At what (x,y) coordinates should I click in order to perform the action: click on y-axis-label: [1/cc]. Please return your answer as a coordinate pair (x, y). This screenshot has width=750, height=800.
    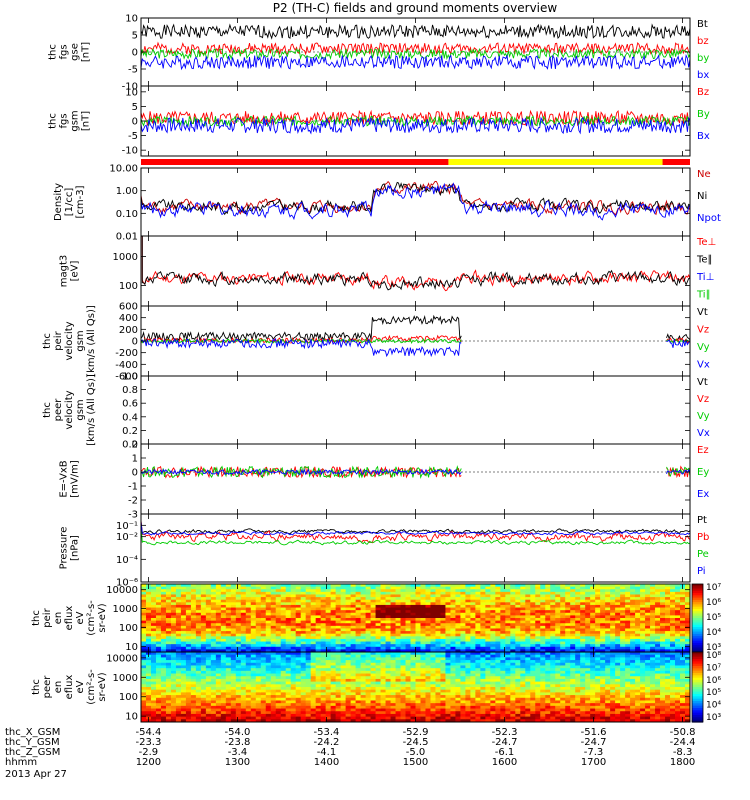
    Looking at the image, I should click on (69, 202).